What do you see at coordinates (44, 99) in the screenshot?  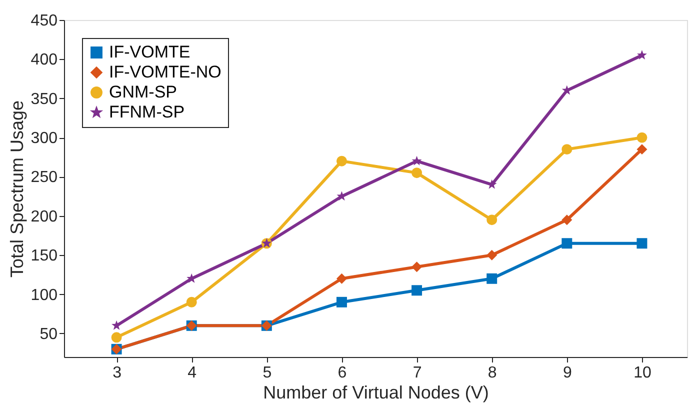 I see `y-tick-label: 350` at bounding box center [44, 99].